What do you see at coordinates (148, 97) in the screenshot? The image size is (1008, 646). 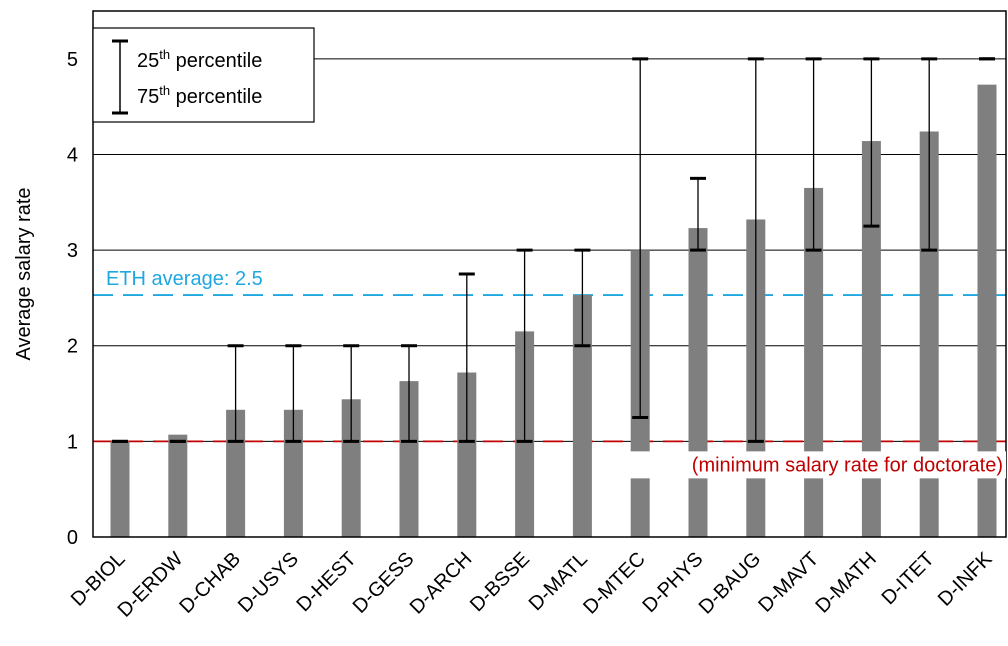 I see `legend-75-number: 75` at bounding box center [148, 97].